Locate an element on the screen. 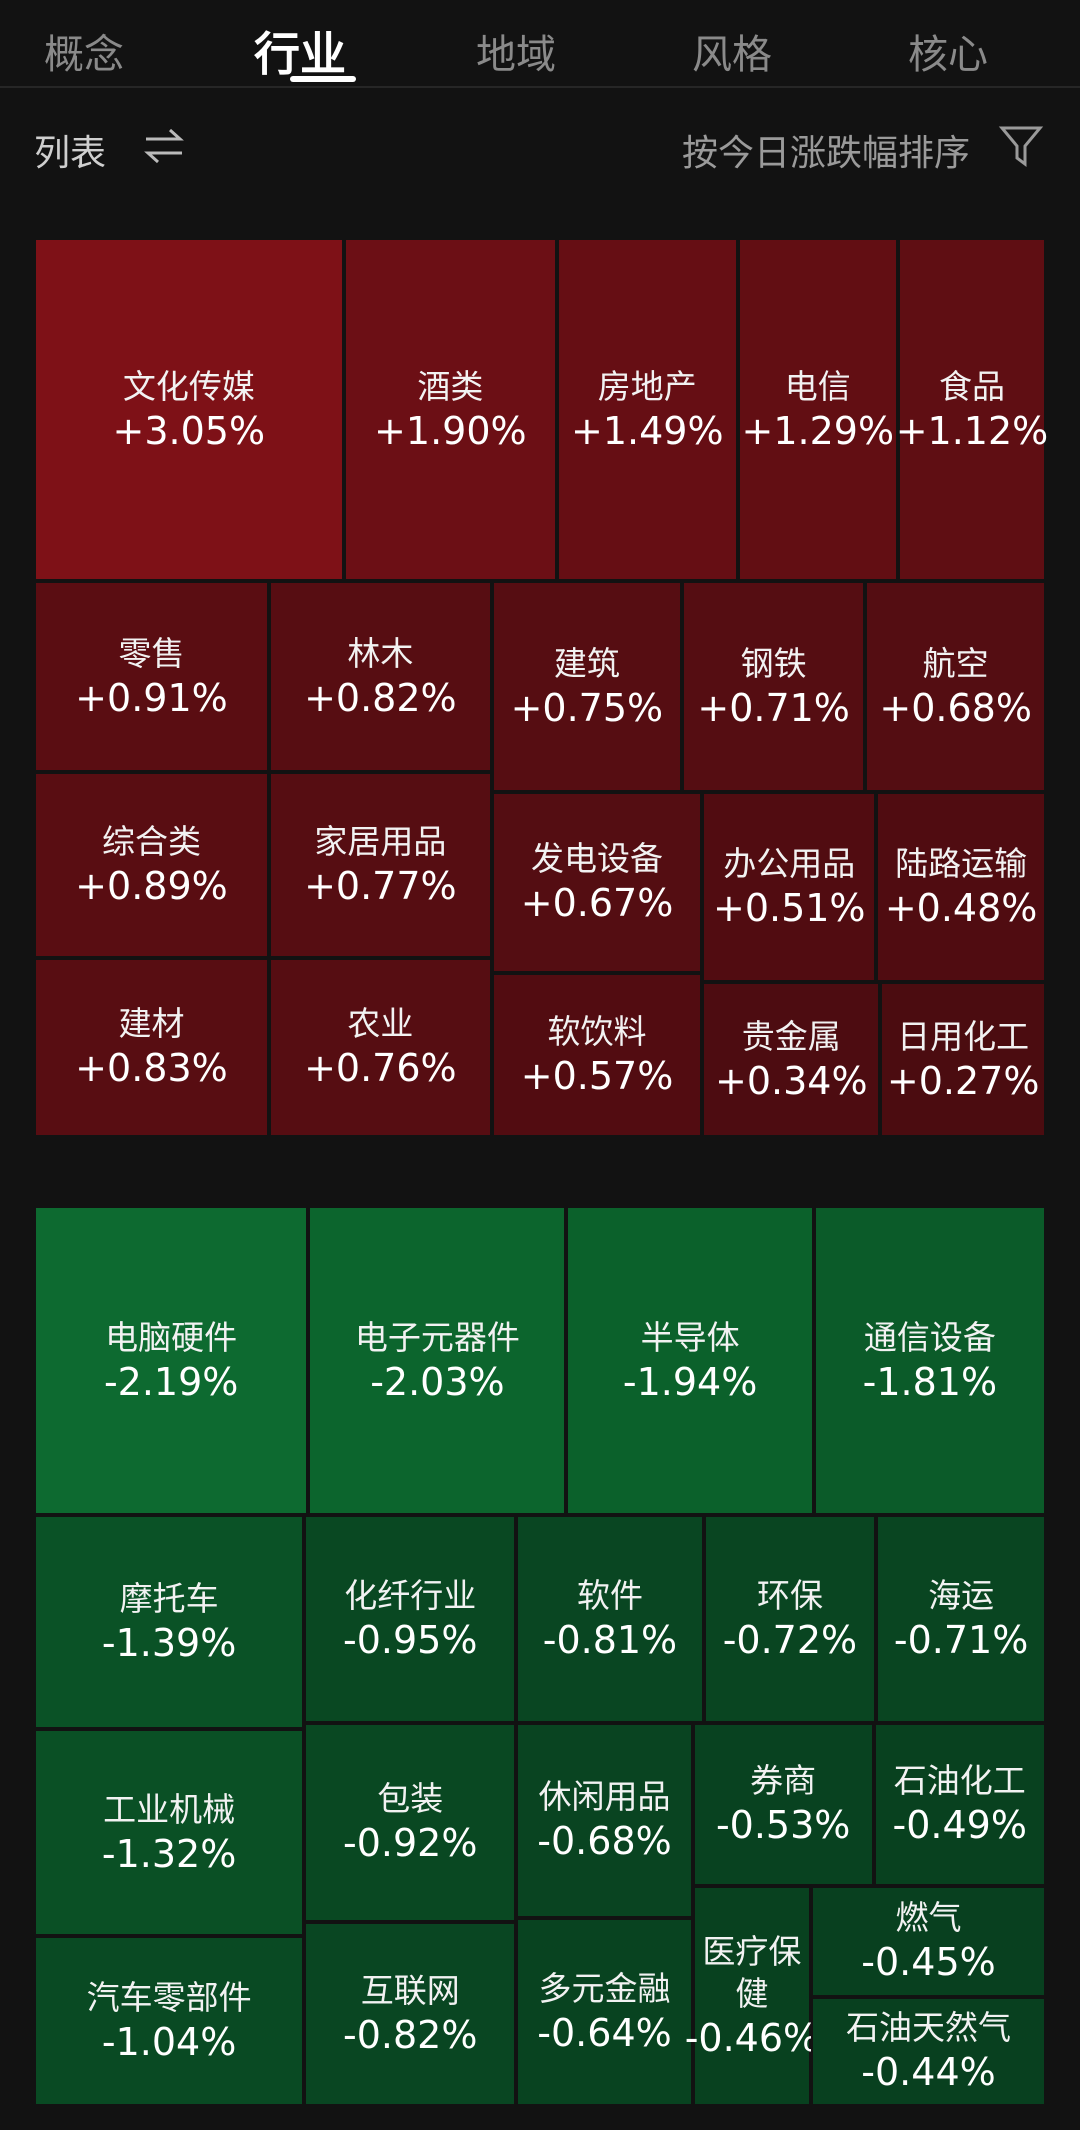 Image resolution: width=1080 pixels, height=2130 pixels. sector-change: +0.75% is located at coordinates (587, 707).